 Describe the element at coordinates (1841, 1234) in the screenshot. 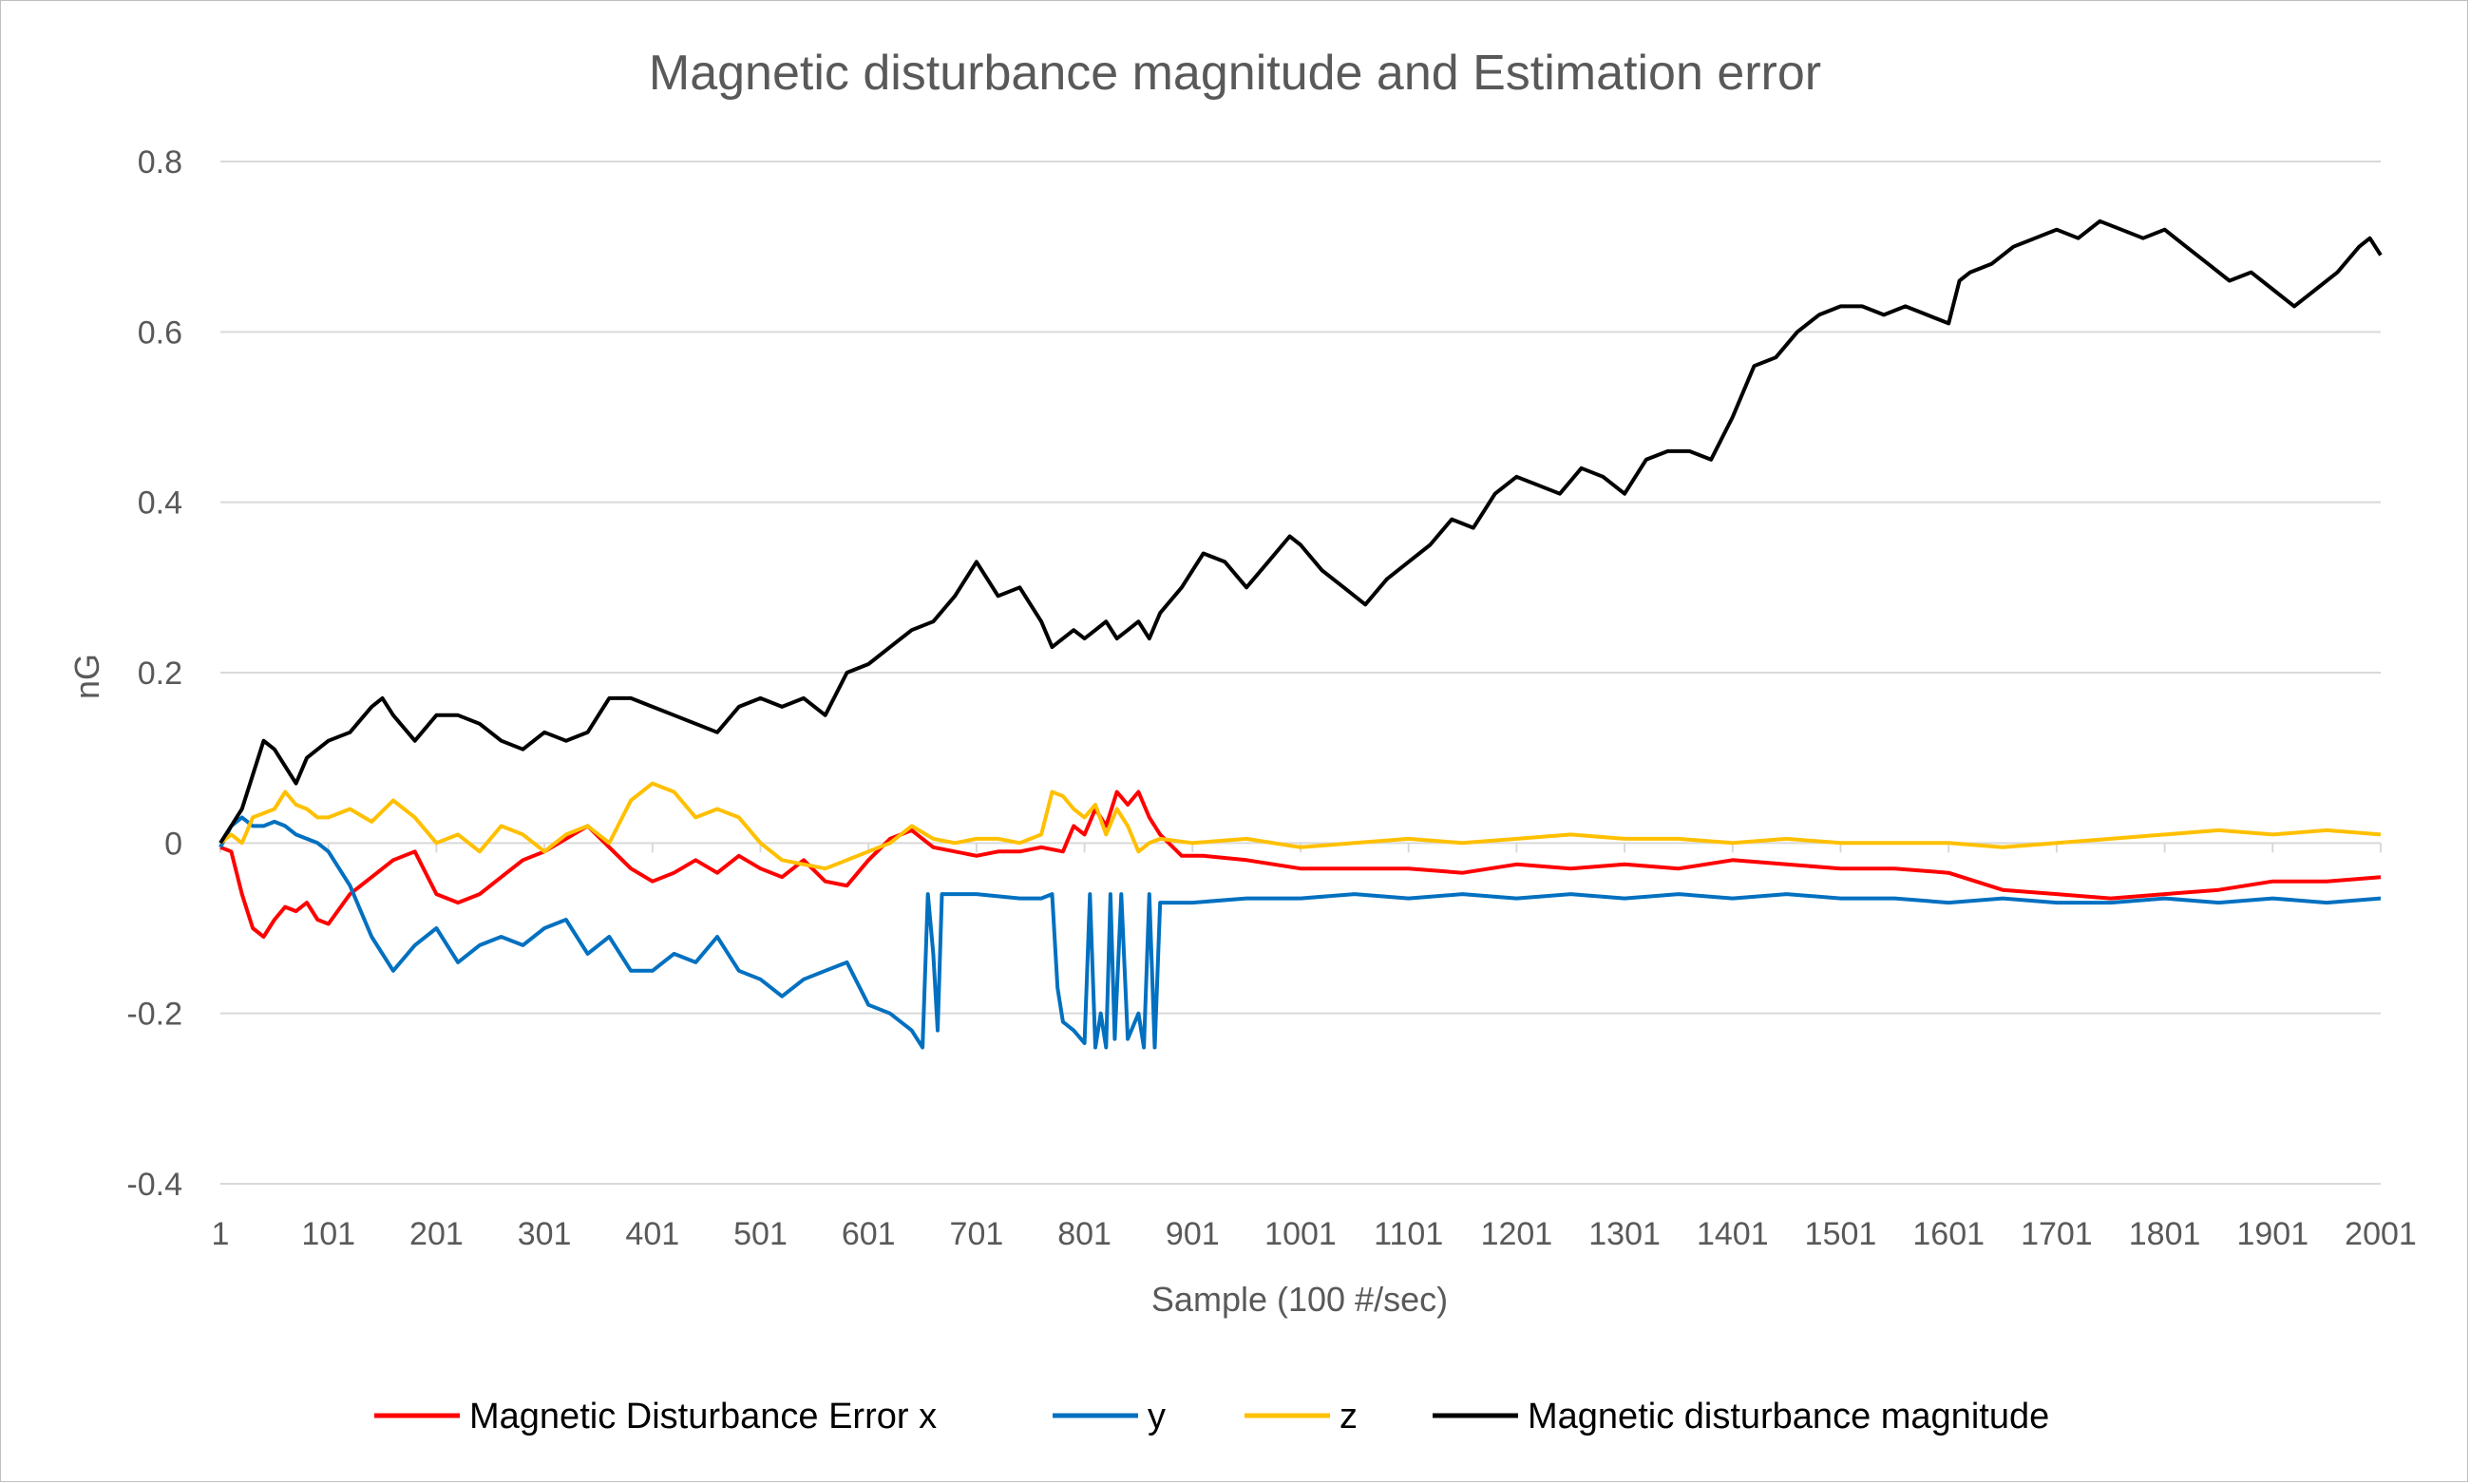

I see `x-tick-label: 1501` at that location.